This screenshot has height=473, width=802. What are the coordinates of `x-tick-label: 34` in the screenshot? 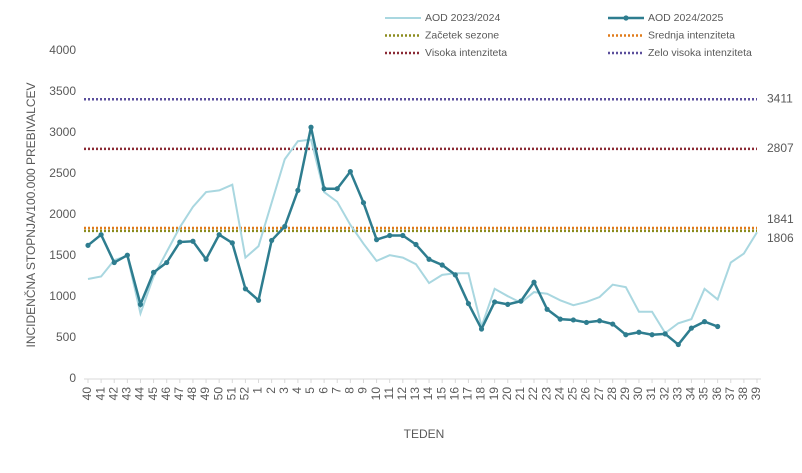 It's located at (691, 394).